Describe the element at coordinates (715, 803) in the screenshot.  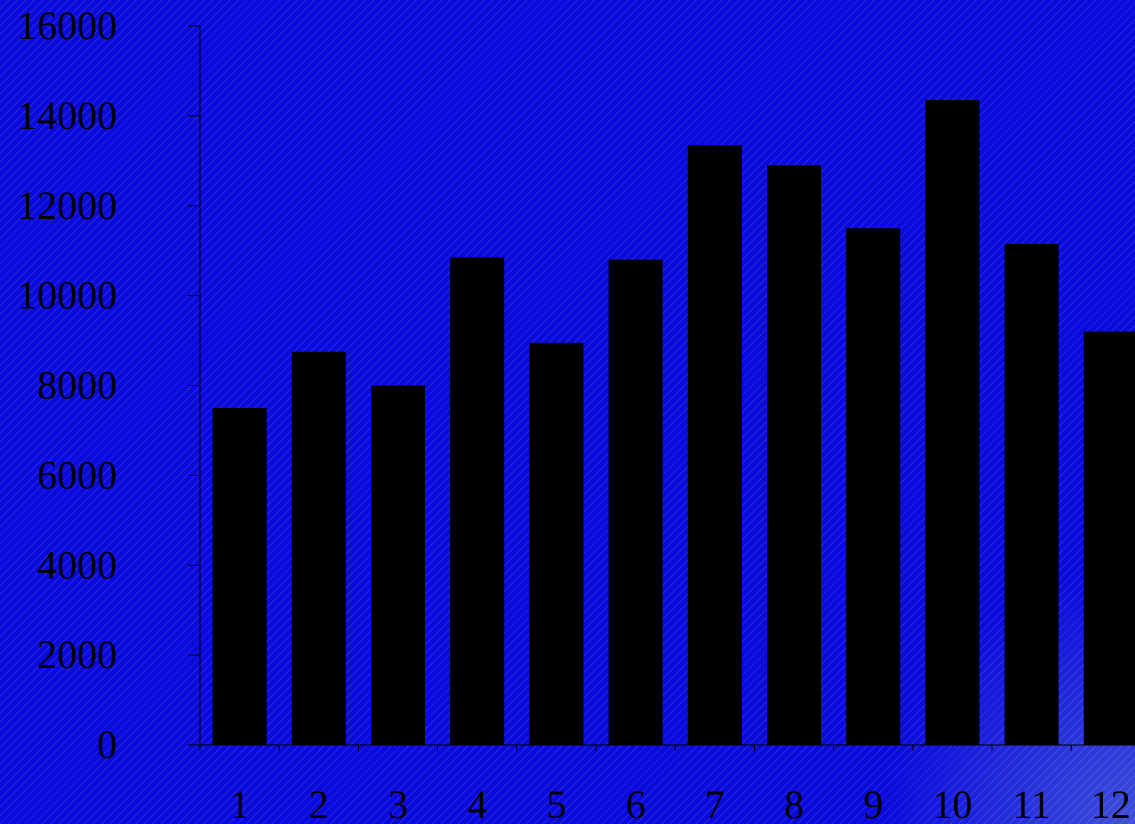
I see `x-tick-label: 7` at that location.